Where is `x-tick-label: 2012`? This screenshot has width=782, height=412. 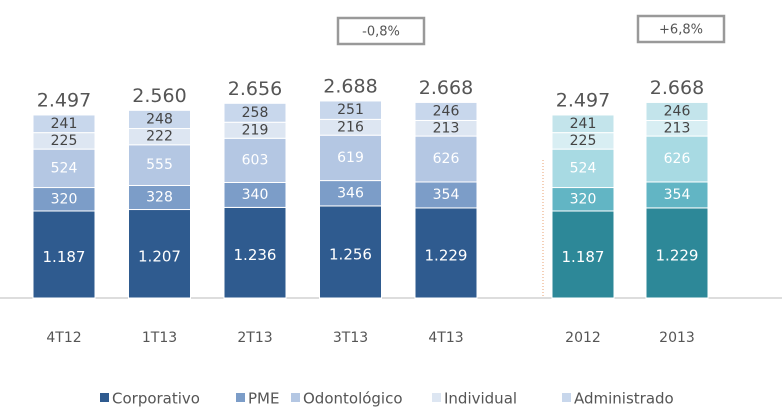
x-tick-label: 2012 is located at coordinates (583, 338).